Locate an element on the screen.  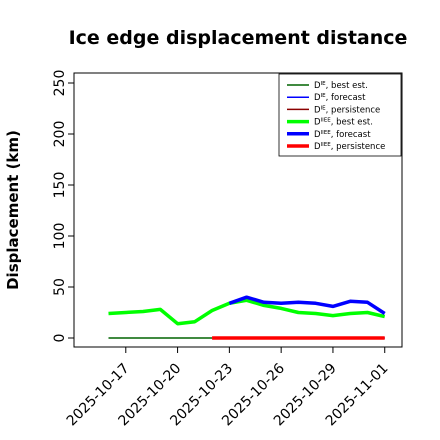
series-layer is located at coordinates (247, 317).